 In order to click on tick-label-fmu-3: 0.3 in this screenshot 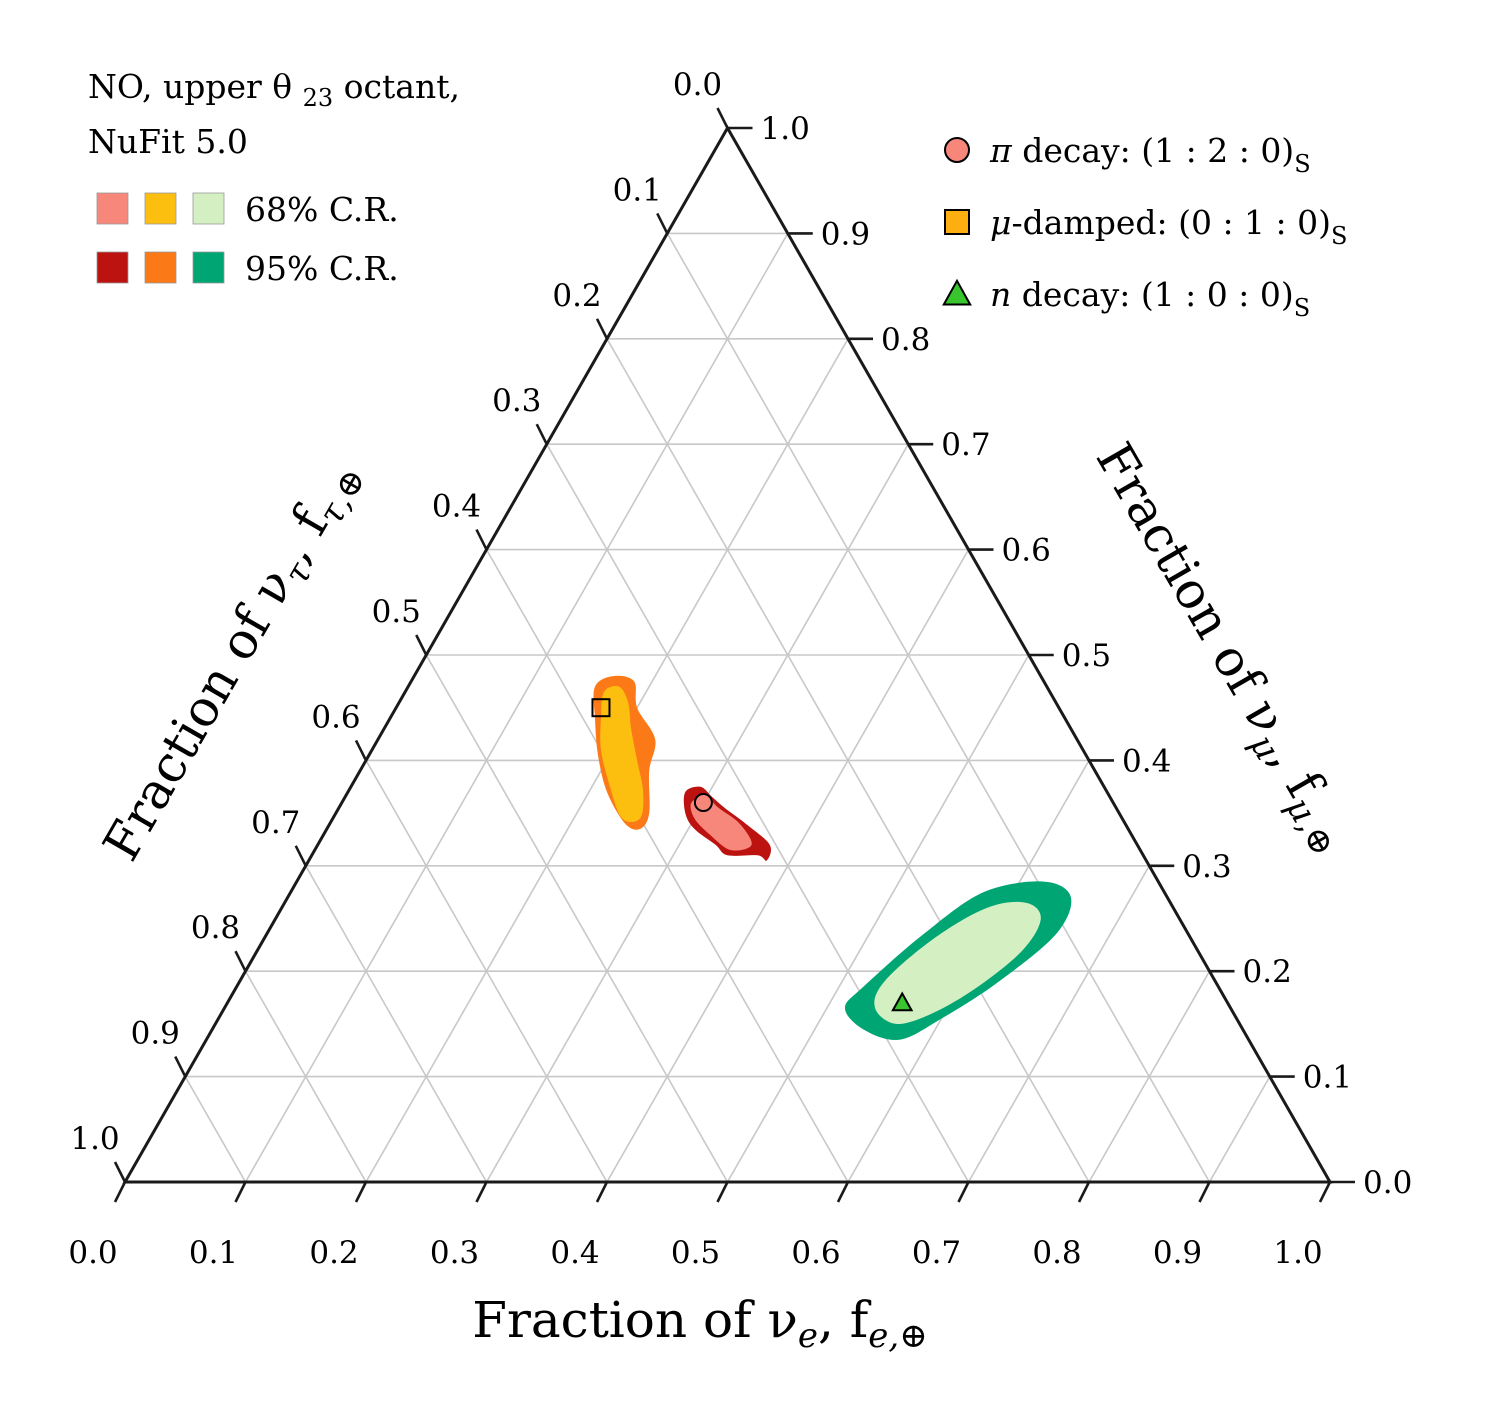, I will do `click(1206, 867)`.